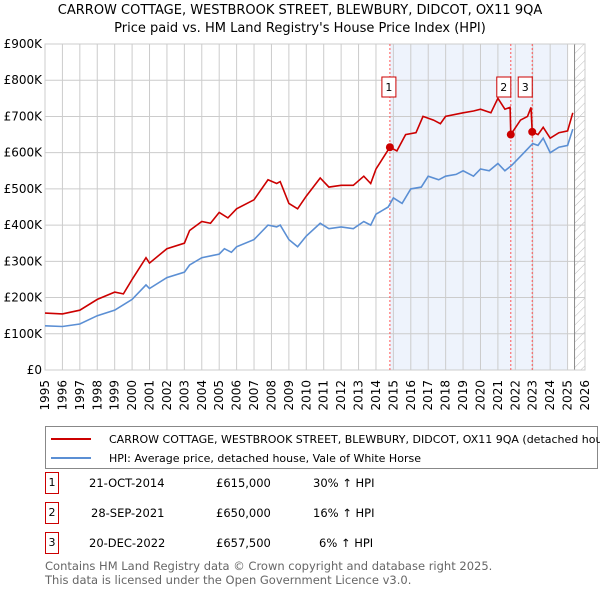 The image size is (600, 590). What do you see at coordinates (71, 439) in the screenshot?
I see `legend-swatch-red` at bounding box center [71, 439].